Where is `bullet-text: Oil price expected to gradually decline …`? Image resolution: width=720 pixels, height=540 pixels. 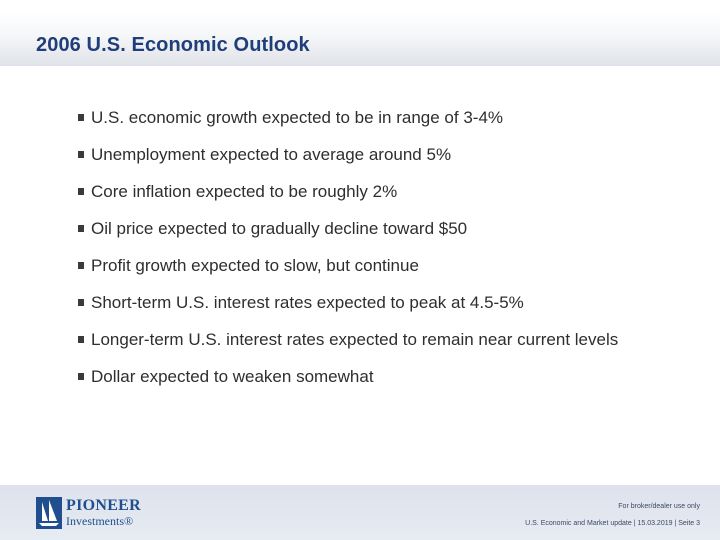
bullet-text: Oil price expected to gradually decline … is located at coordinates (279, 228).